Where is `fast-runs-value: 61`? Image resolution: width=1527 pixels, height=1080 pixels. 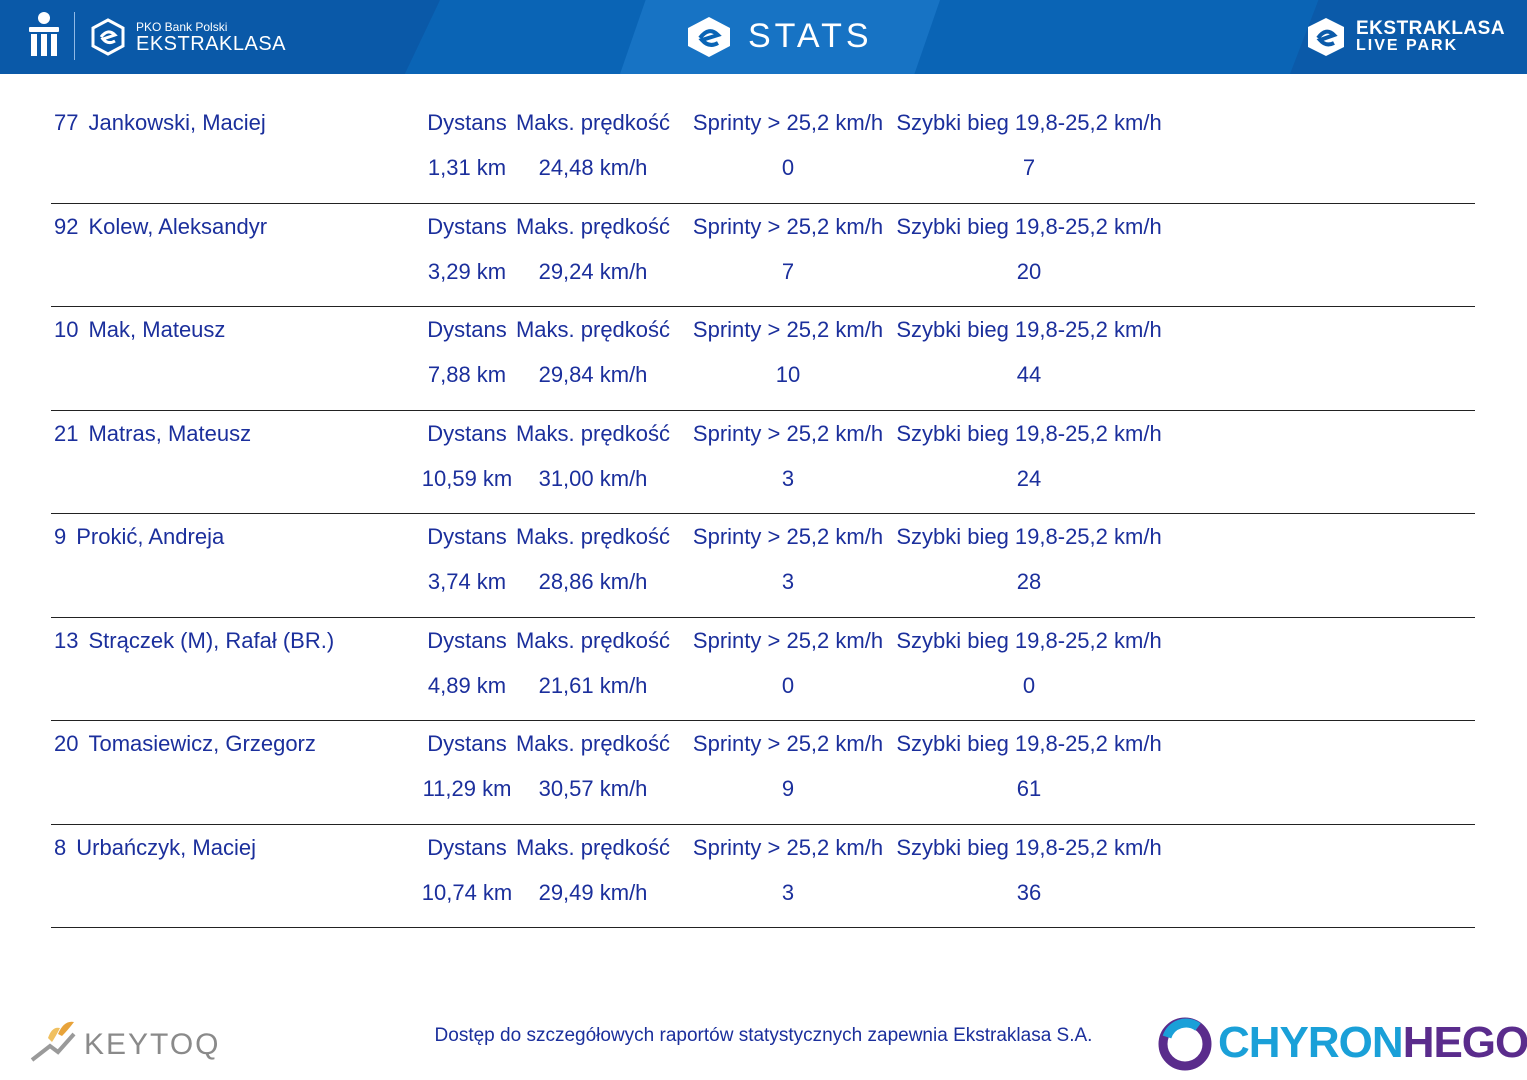
fast-runs-value: 61 is located at coordinates (1029, 788).